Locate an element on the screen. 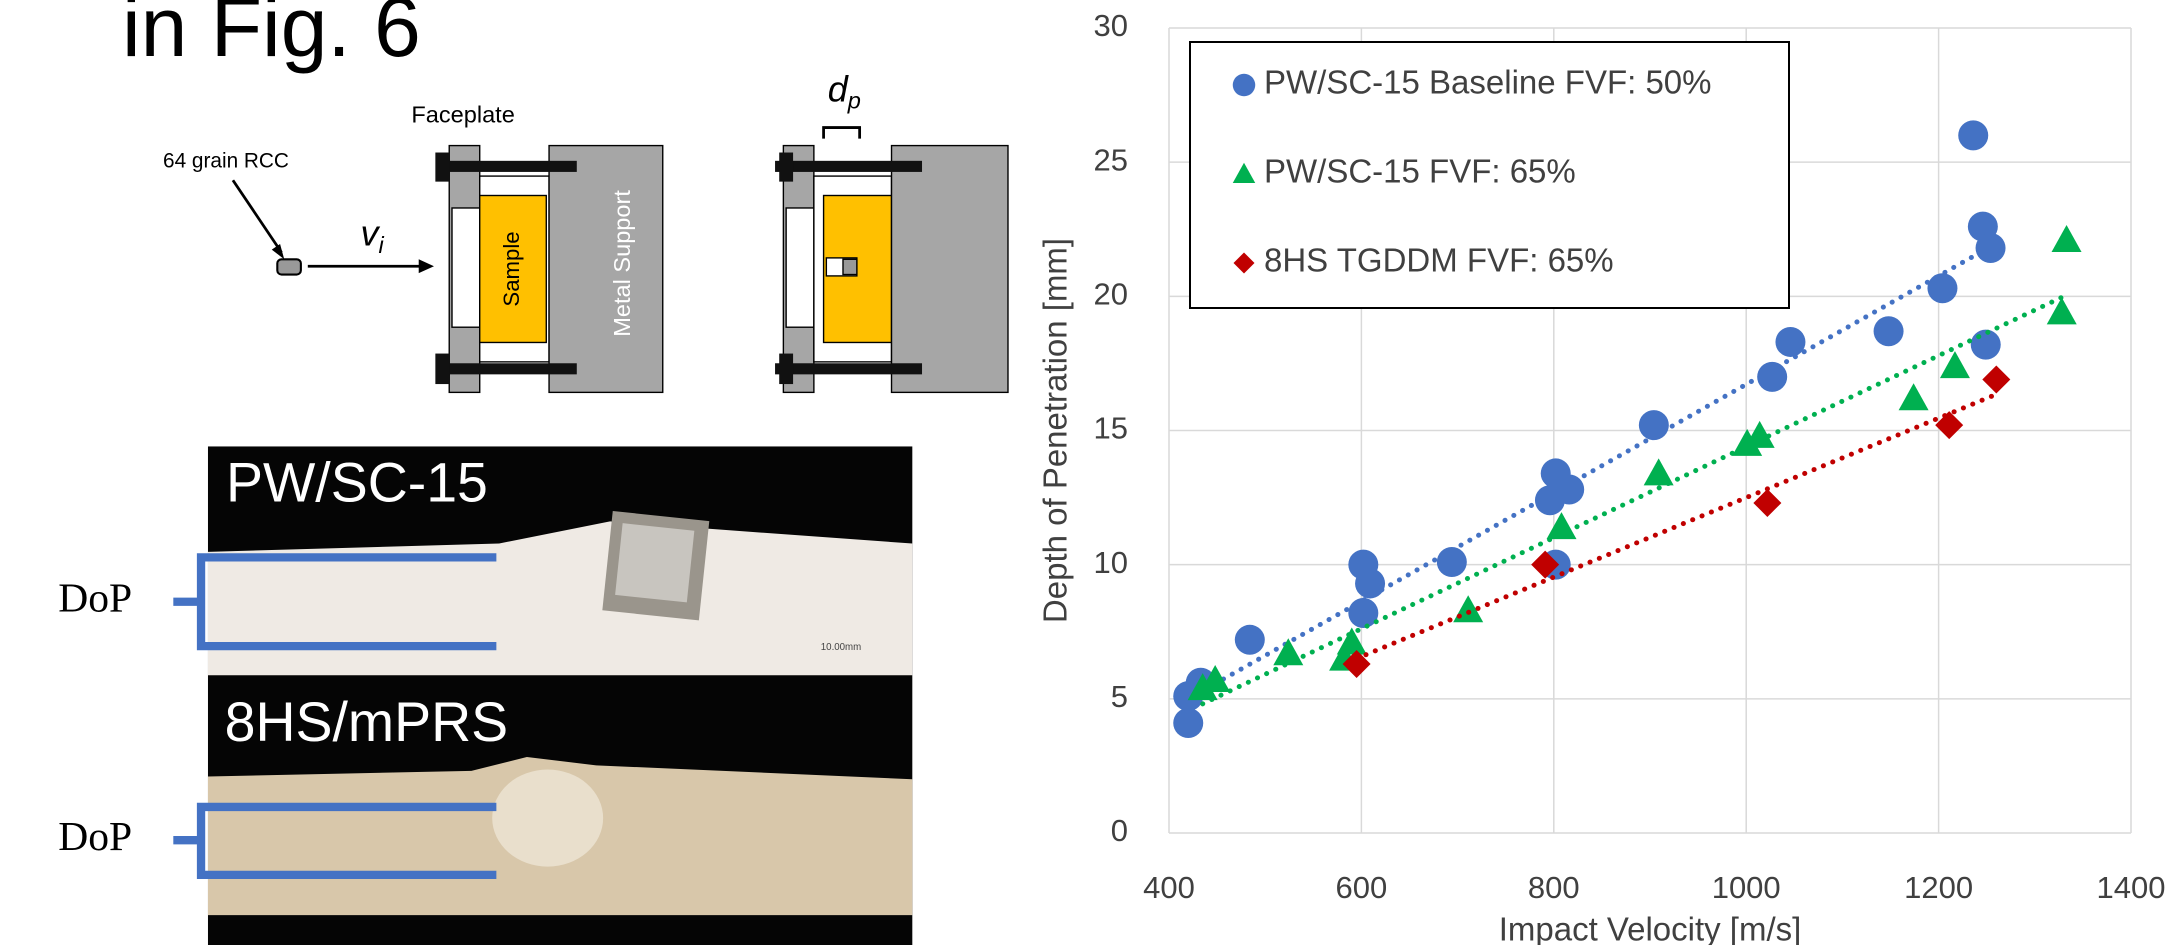  x-tick-label: 600 is located at coordinates (1362, 887).